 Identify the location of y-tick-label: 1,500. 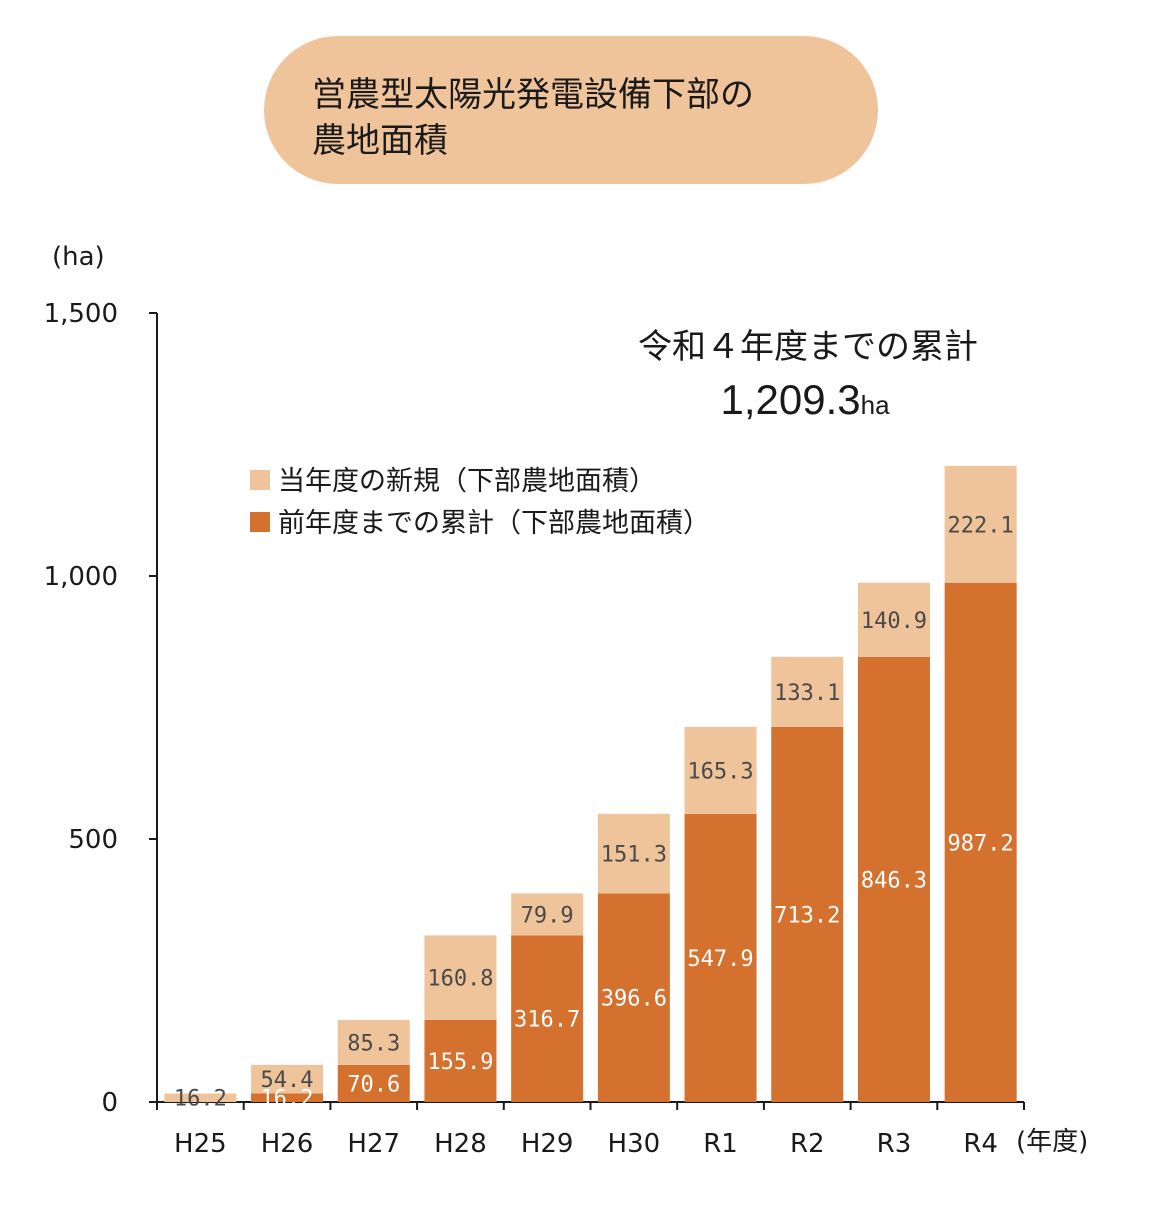
(81, 314).